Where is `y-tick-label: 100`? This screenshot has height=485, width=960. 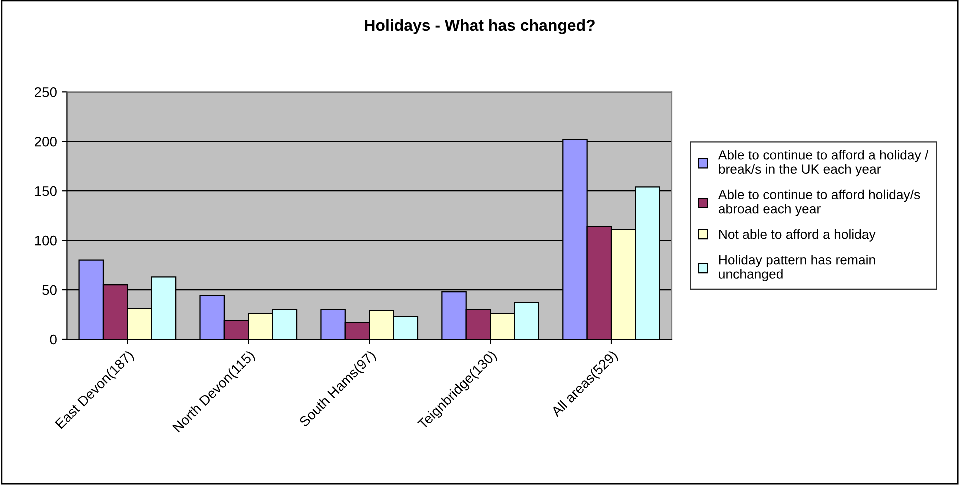
y-tick-label: 100 is located at coordinates (46, 241).